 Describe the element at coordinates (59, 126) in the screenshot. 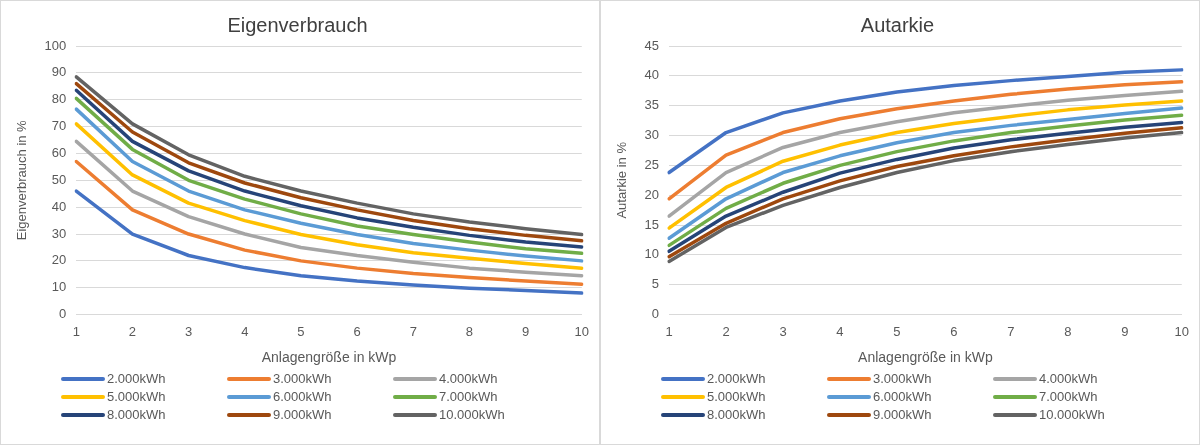

I see `y-tick-label: 70` at that location.